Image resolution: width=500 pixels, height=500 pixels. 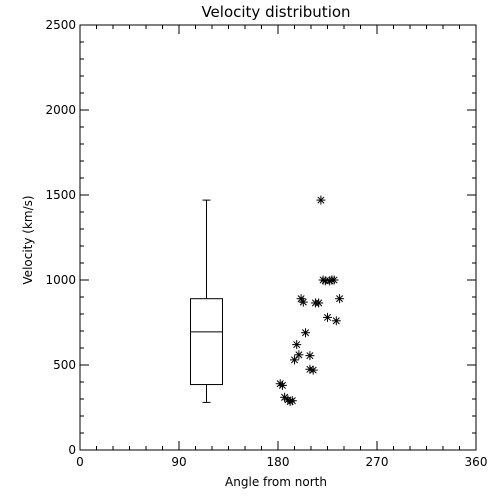 What do you see at coordinates (64, 365) in the screenshot?
I see `y-tick-label: 500` at bounding box center [64, 365].